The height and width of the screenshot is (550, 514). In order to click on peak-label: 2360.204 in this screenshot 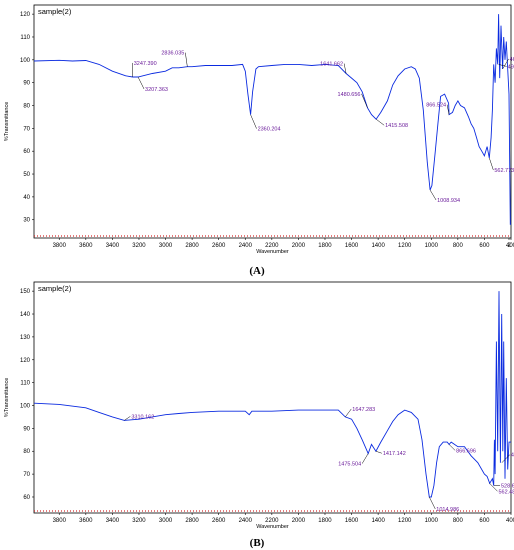, I will do `click(269, 130)`.